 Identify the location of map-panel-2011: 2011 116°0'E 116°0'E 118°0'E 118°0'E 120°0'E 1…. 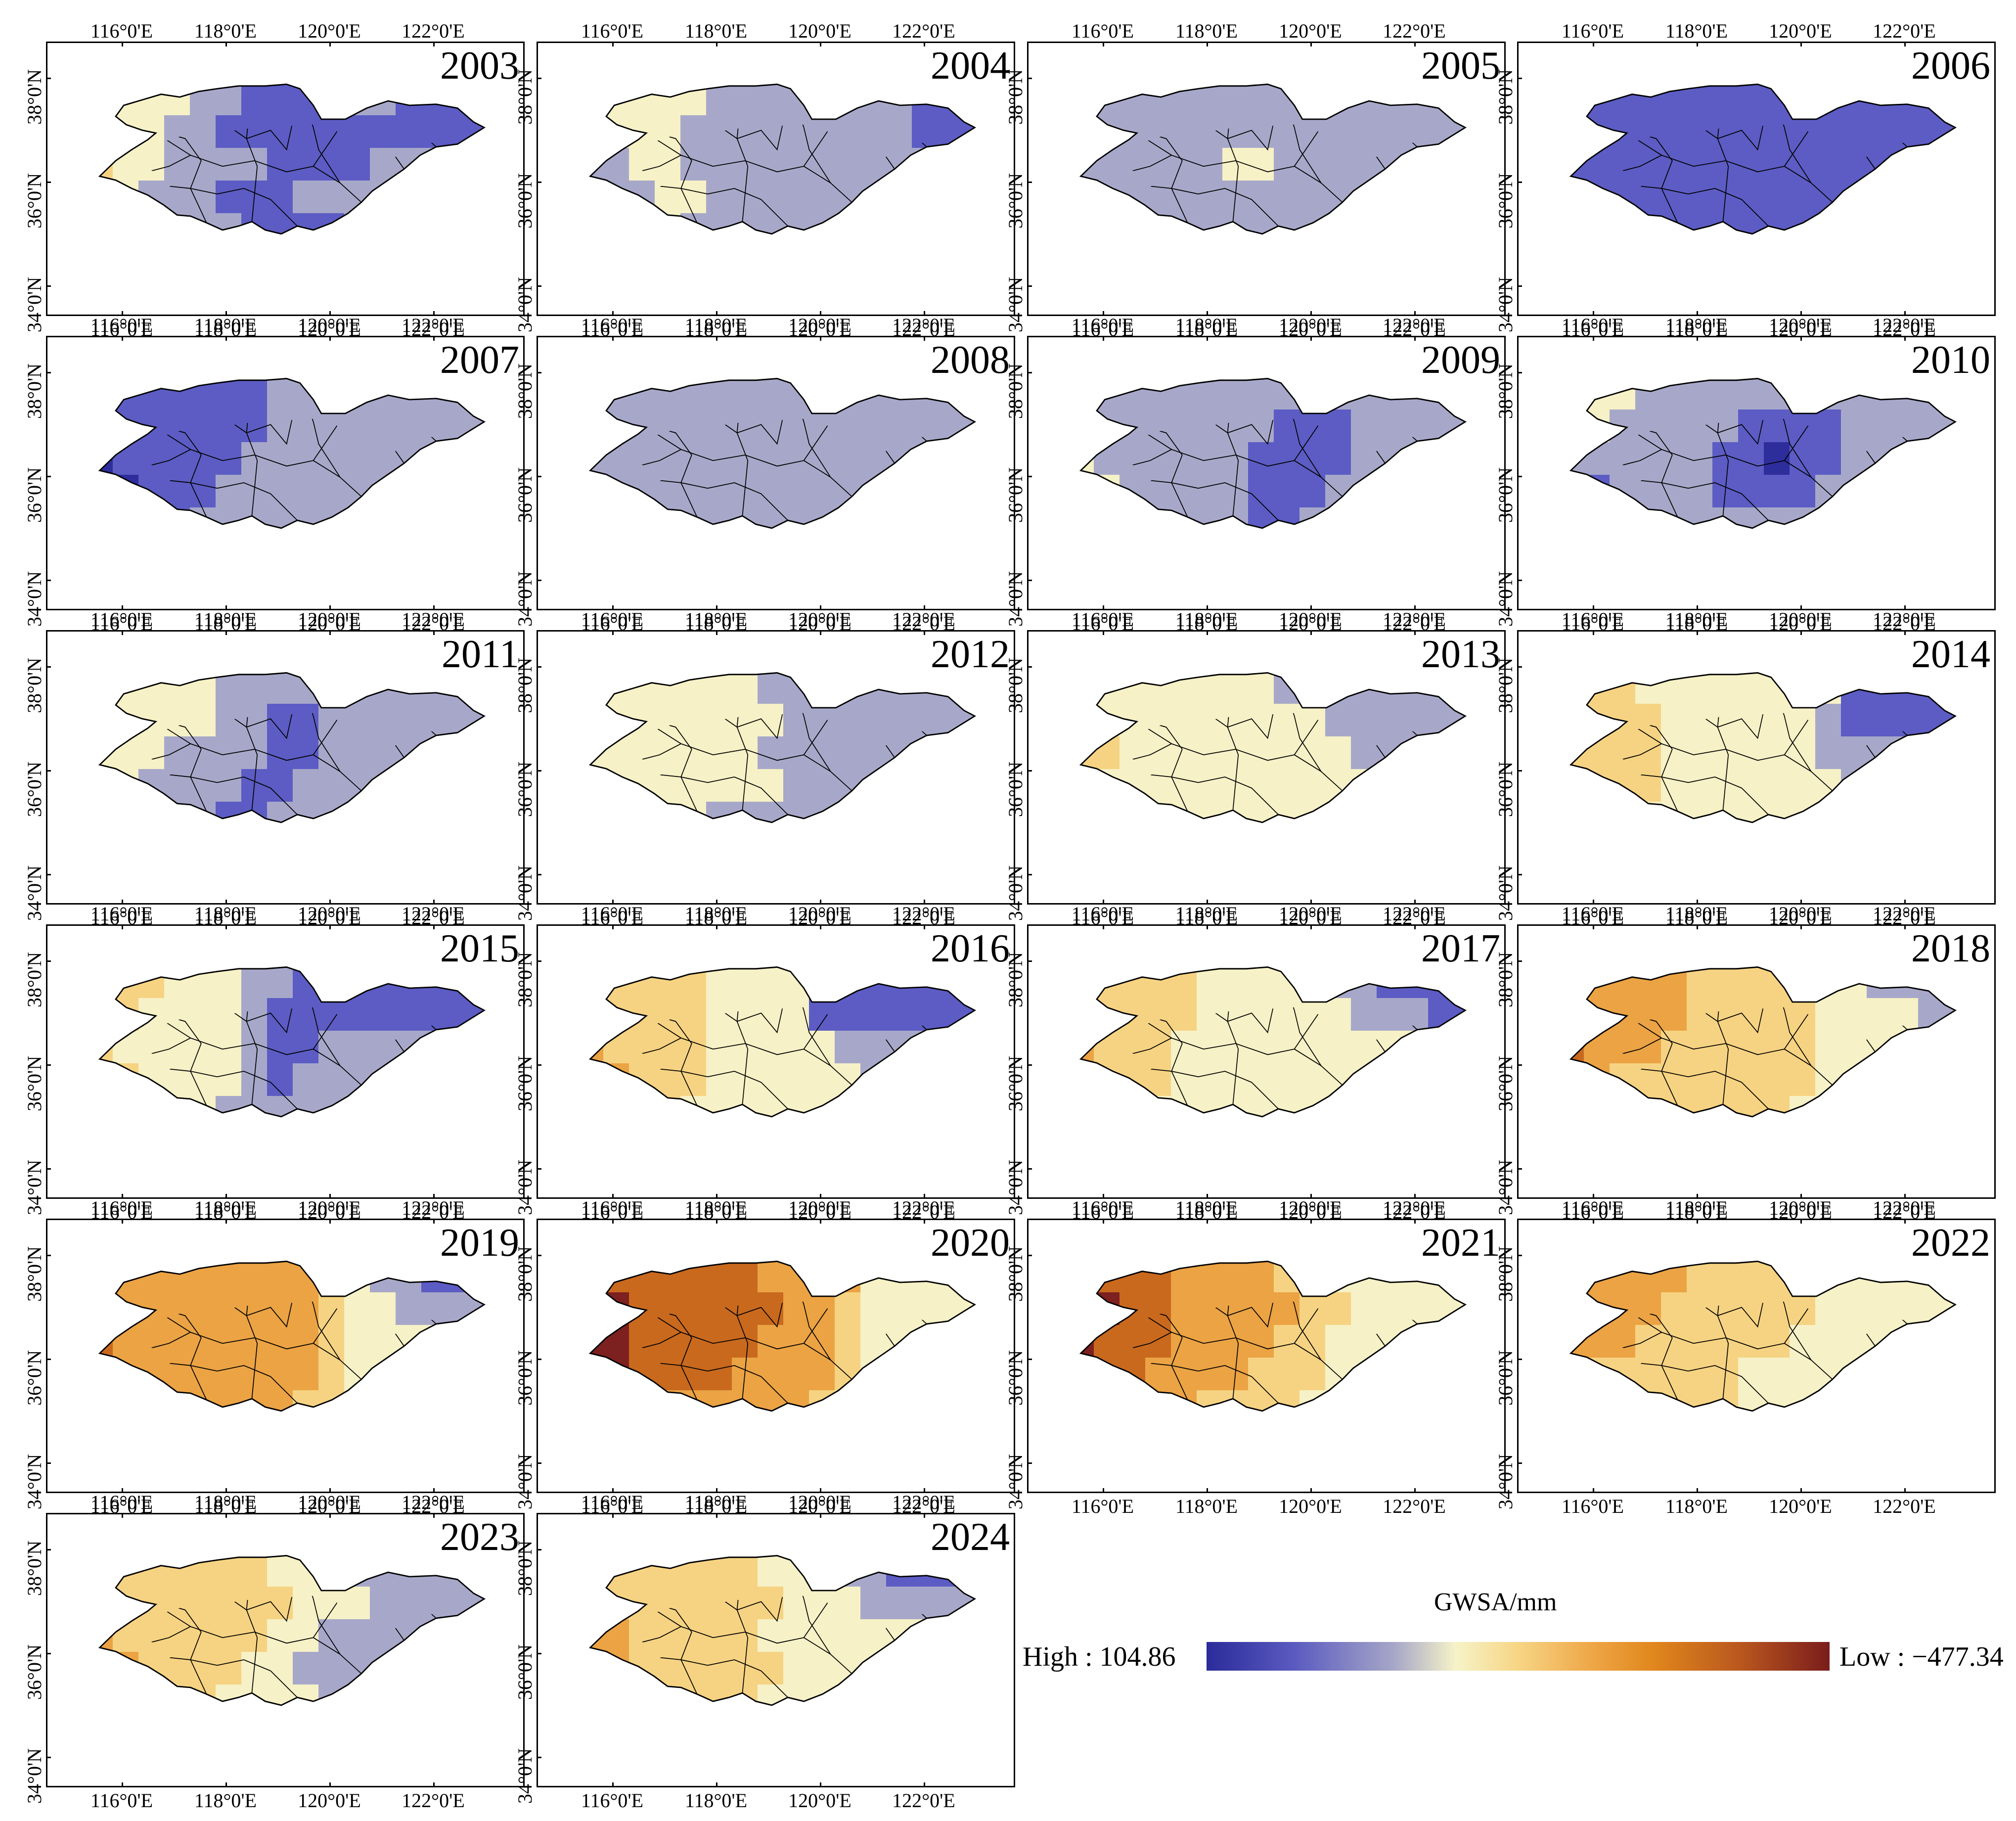
(274, 769).